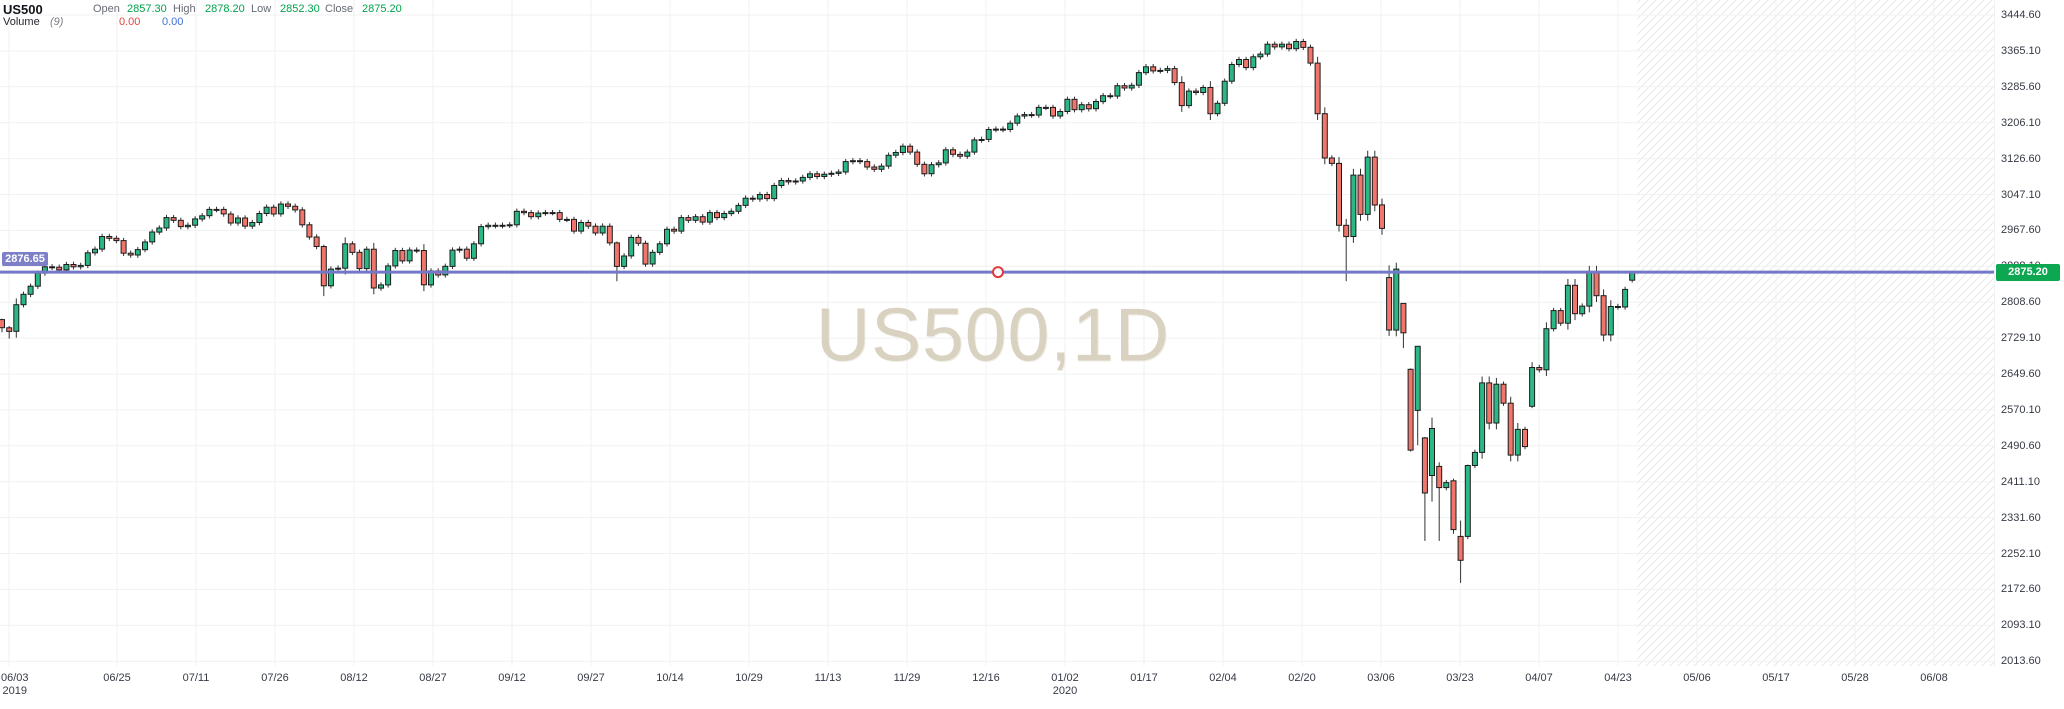 This screenshot has height=709, width=2064. What do you see at coordinates (117, 678) in the screenshot?
I see `time-tick-label: 06/25` at bounding box center [117, 678].